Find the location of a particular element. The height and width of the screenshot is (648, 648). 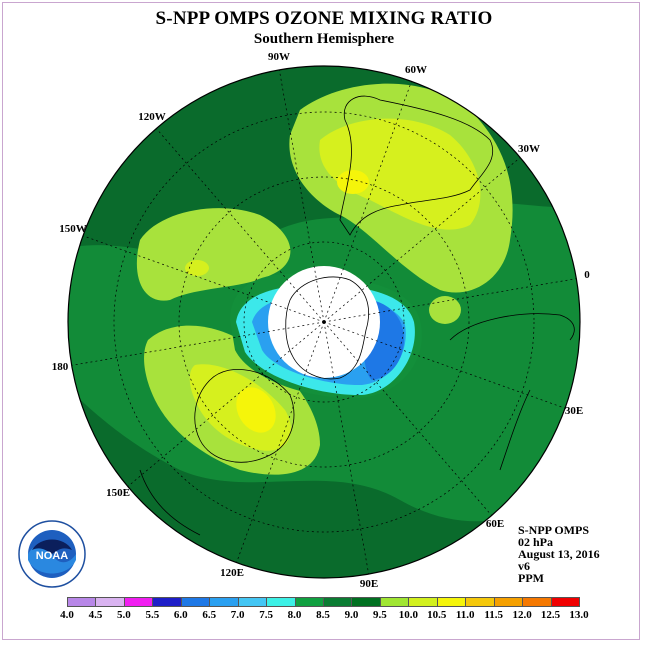

scale-tick-label: 5.0 is located at coordinates (124, 615).